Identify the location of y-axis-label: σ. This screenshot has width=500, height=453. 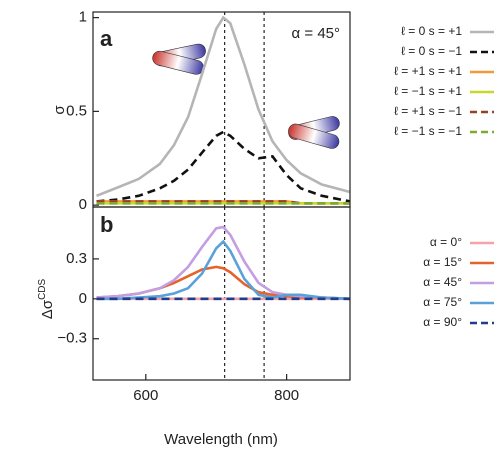
(59, 110).